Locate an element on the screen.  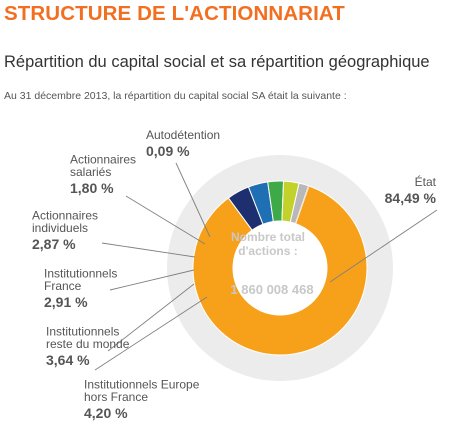
slice-name-2-0: Institutionnels is located at coordinates (82, 332).